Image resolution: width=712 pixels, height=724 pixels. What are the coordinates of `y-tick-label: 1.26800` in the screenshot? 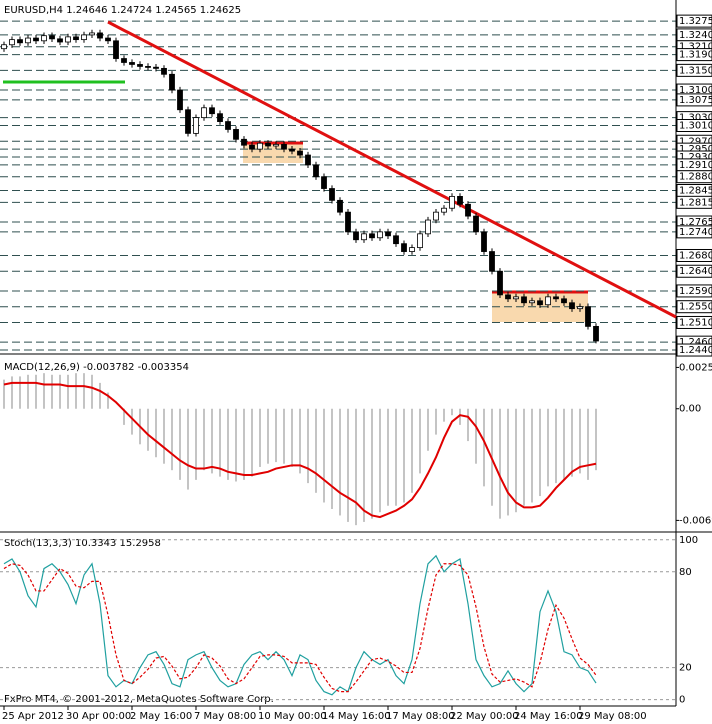 It's located at (695, 255).